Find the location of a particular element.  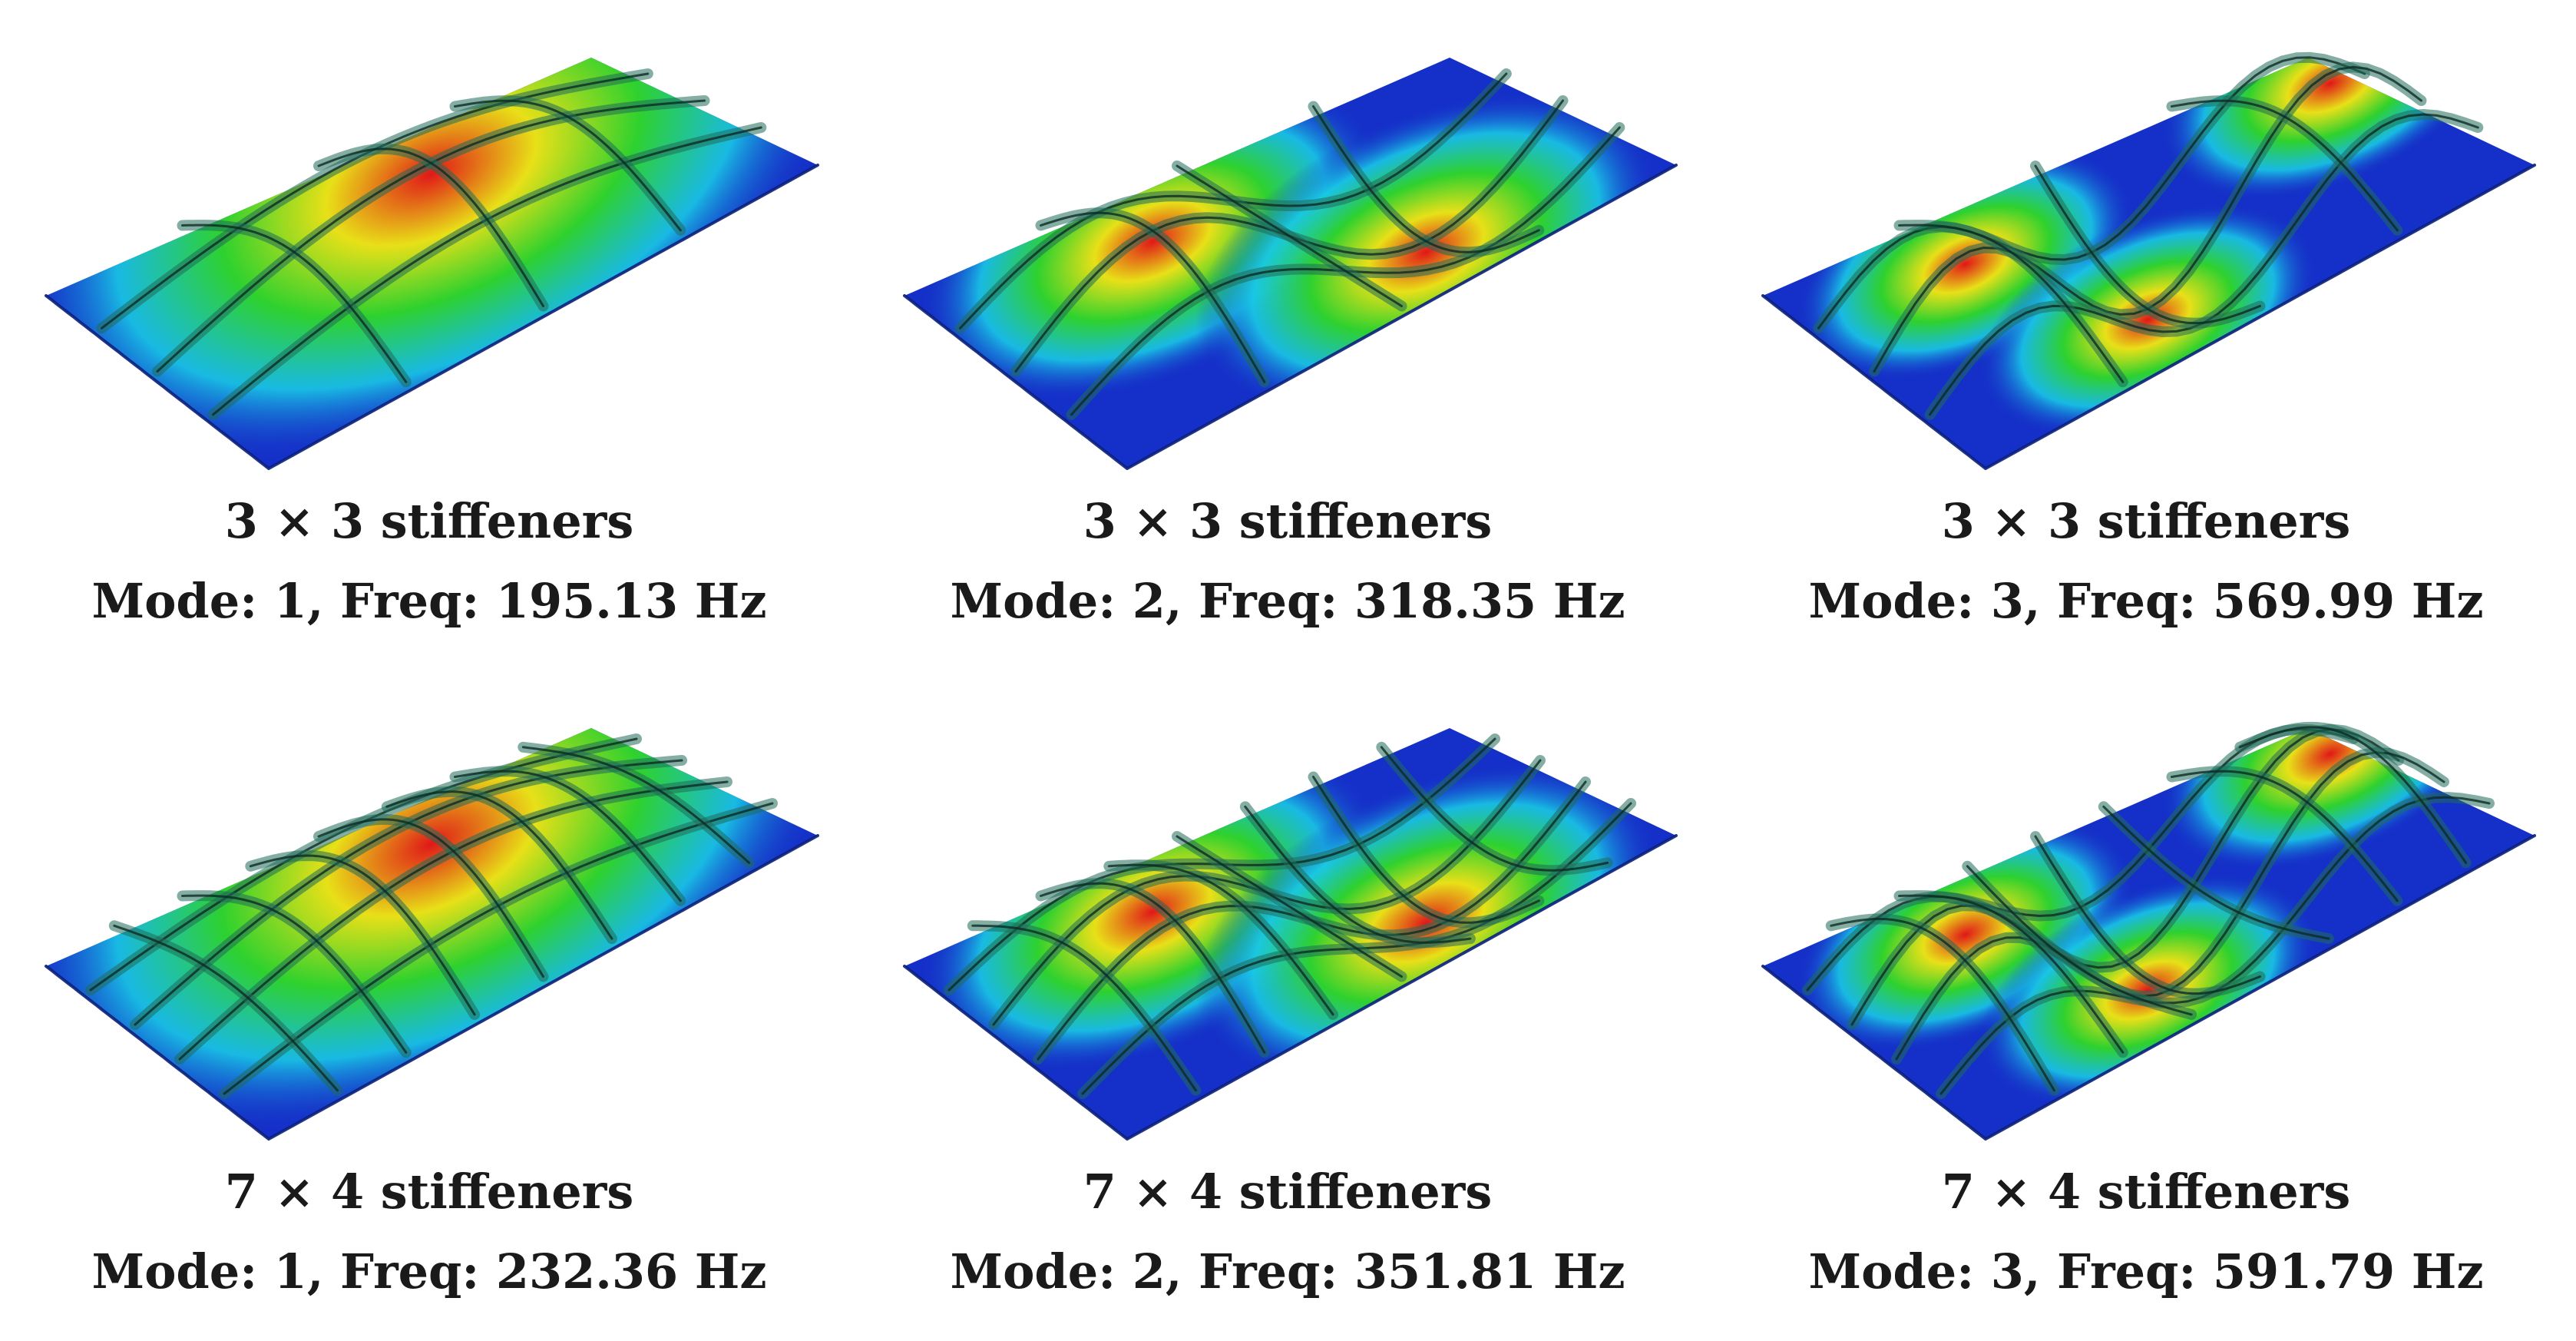

mode-frequency-label: Mode: 3, Freq: 569.99 Hz is located at coordinates (2146, 601).